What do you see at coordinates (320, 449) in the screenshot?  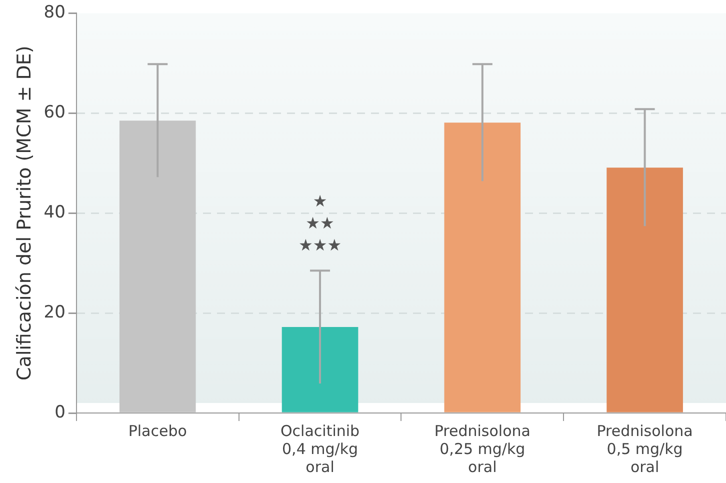 I see `x-tick-label: Oclacitinib 0,4 mg/kg oral` at bounding box center [320, 449].